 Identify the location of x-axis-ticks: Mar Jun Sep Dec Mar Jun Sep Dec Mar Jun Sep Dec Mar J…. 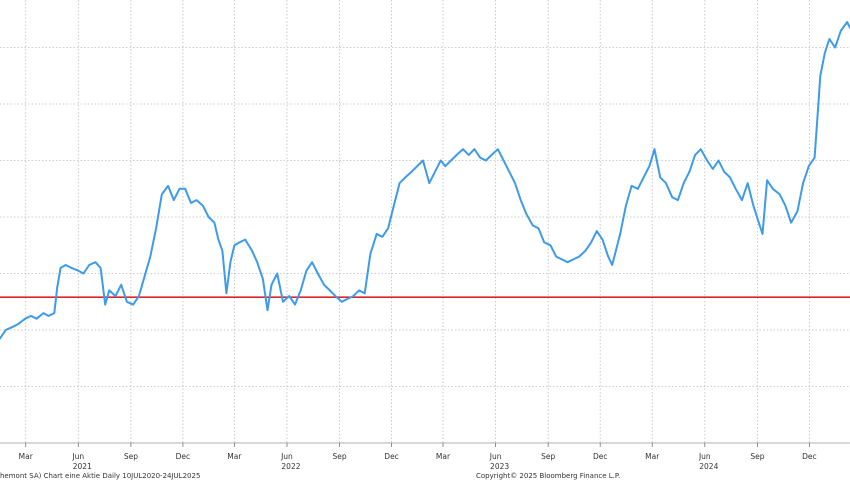
(418, 457).